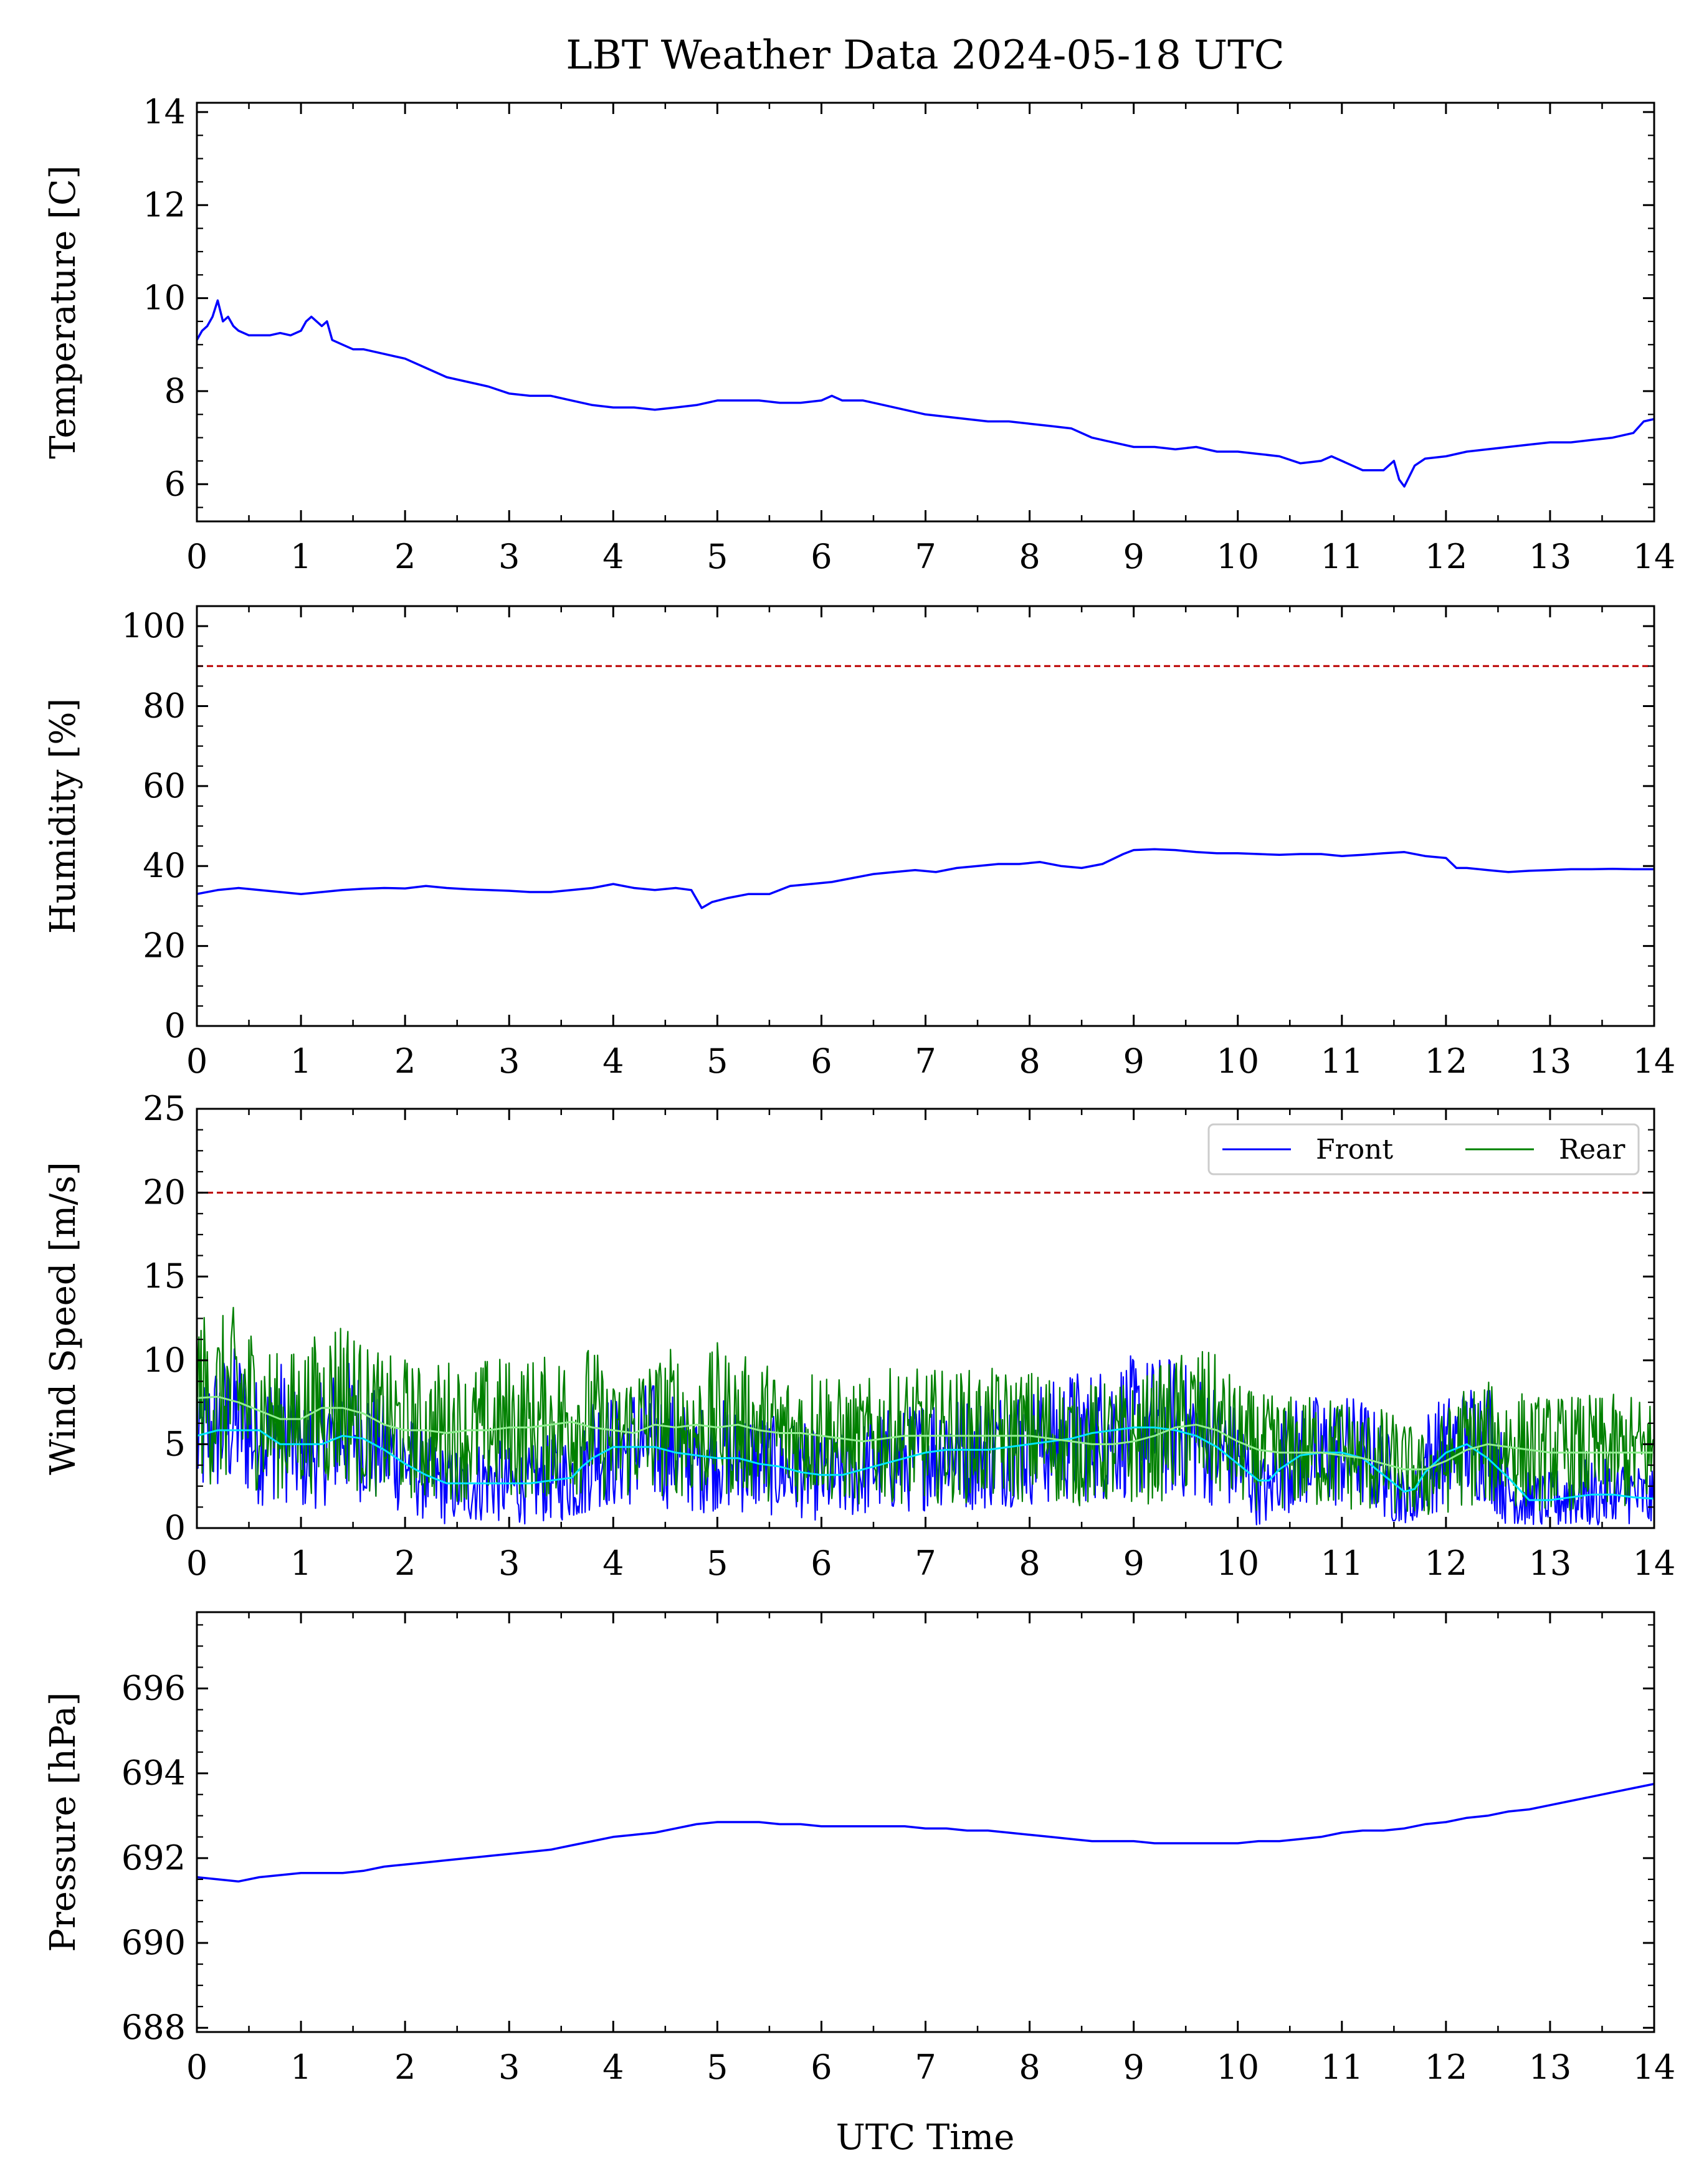 Image resolution: width=1704 pixels, height=2184 pixels. Describe the element at coordinates (153, 2027) in the screenshot. I see `y-tick-label: 688` at that location.